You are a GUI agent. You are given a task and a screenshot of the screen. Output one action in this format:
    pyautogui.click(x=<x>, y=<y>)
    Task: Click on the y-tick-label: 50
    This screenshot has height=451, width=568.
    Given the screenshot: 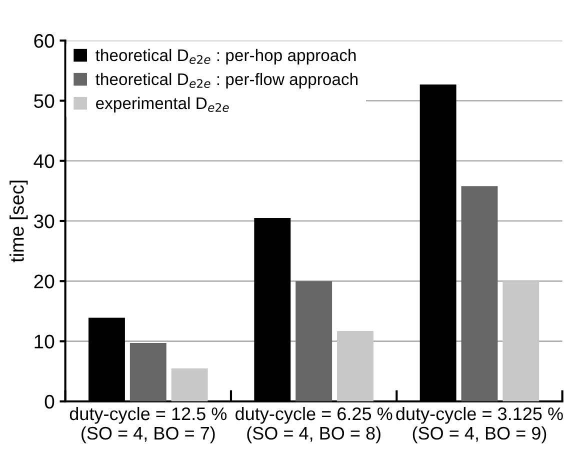 What is the action you would take?
    pyautogui.click(x=44, y=101)
    